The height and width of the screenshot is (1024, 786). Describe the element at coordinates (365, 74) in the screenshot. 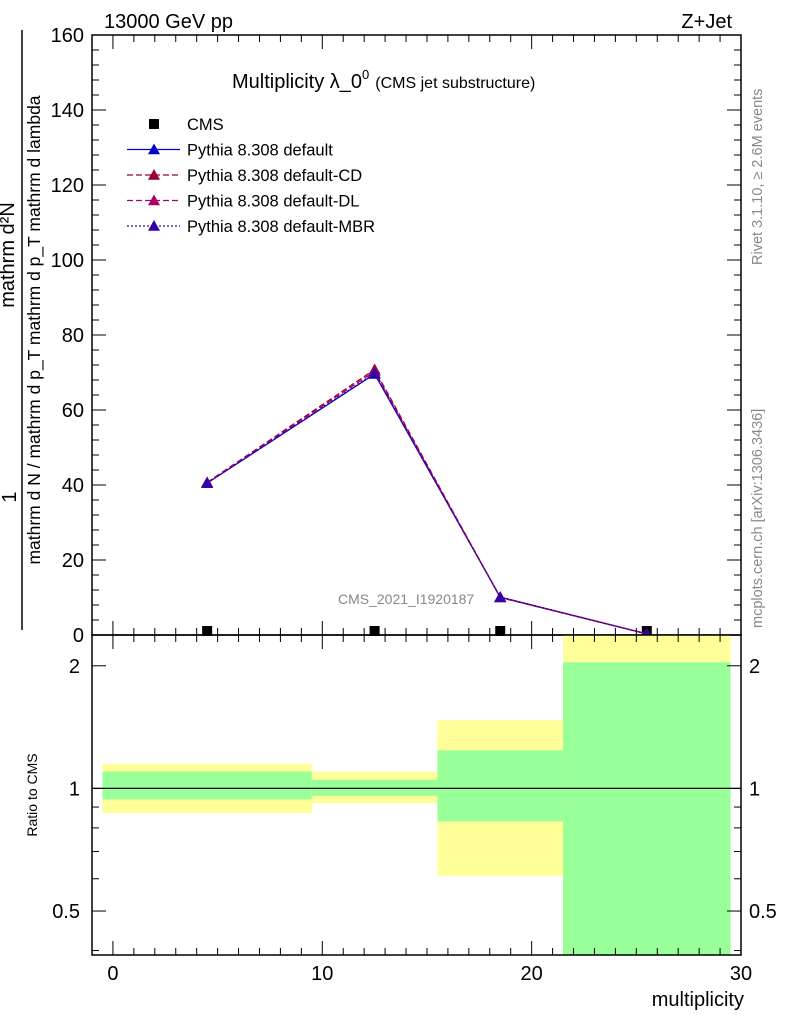

I see `plot-title-sup: 0` at that location.